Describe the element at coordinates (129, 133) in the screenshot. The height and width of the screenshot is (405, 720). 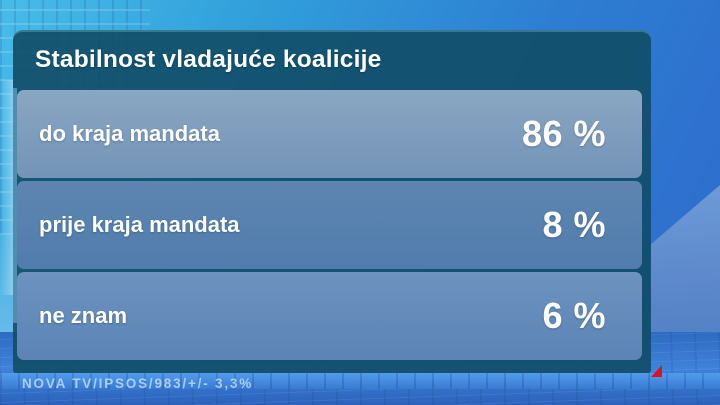
I see `result-label: do kraja mandata` at that location.